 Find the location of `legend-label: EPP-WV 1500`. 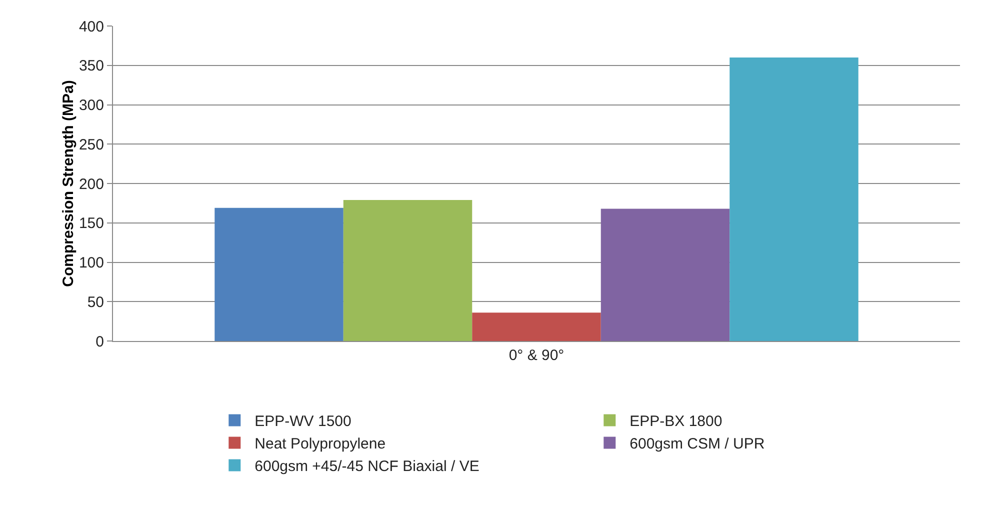

legend-label: EPP-WV 1500 is located at coordinates (303, 421).